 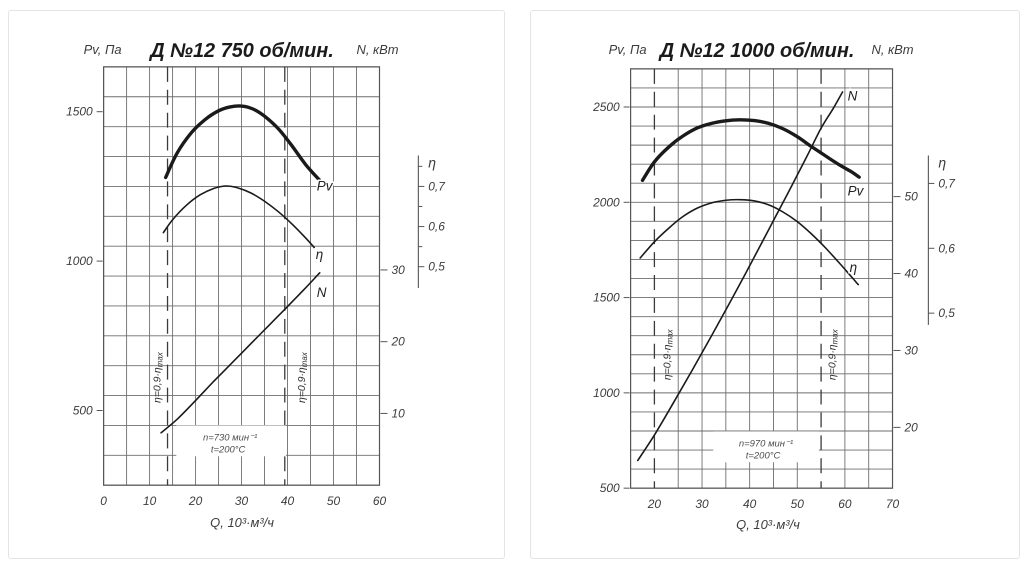 I want to click on x-tick-label: 10, so click(x=150, y=501).